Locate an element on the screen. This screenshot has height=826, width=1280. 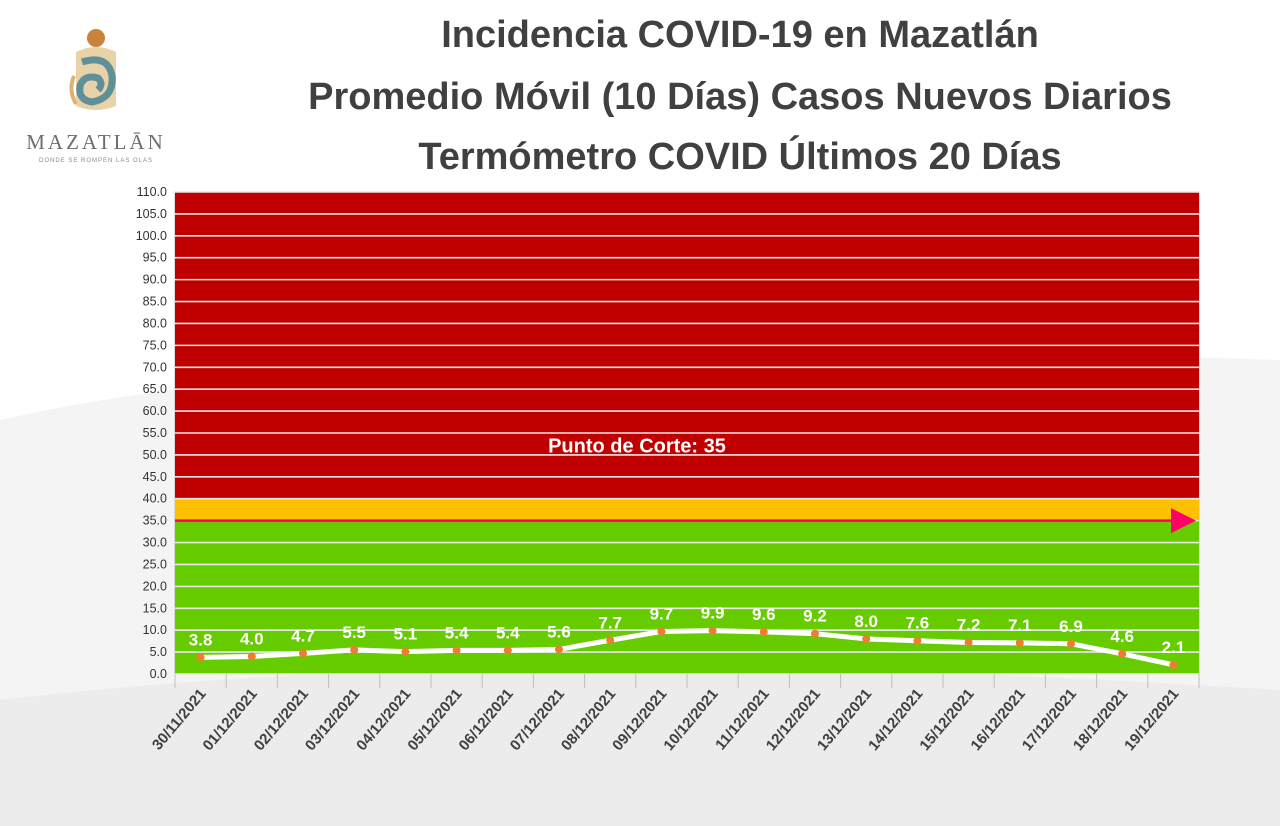
data-label: 7.2 is located at coordinates (969, 624).